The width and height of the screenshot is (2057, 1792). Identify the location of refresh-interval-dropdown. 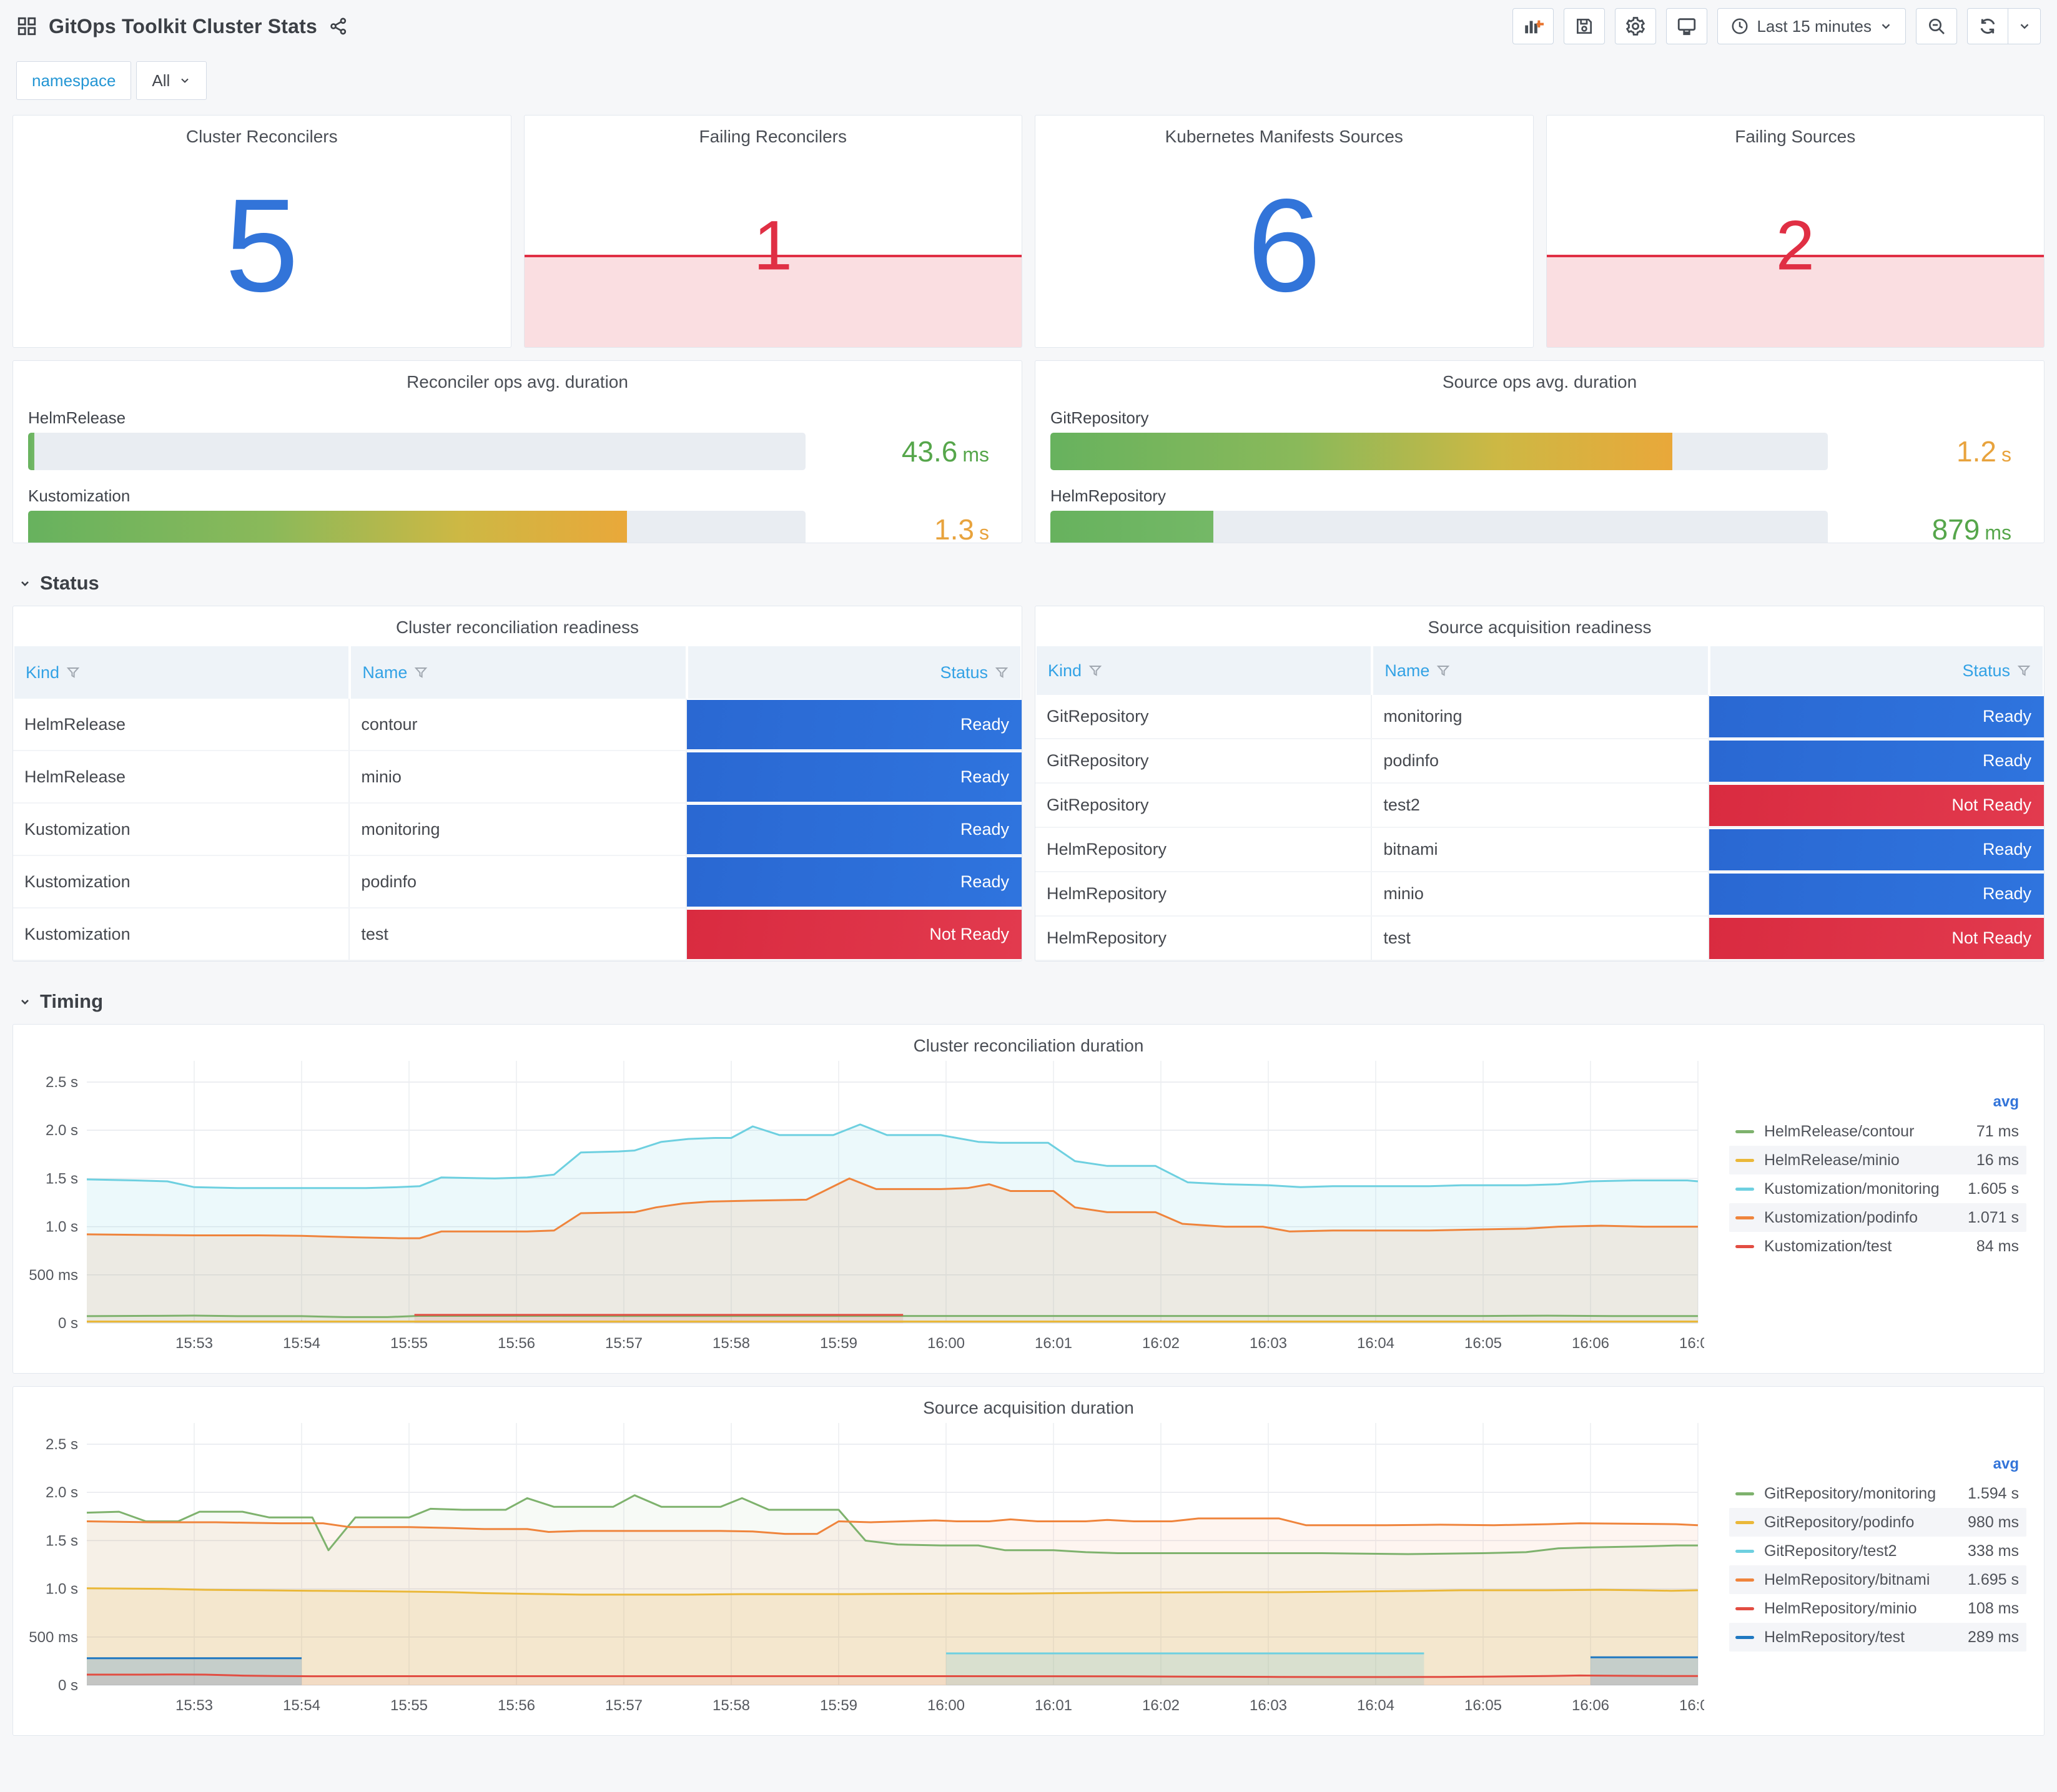
(2024, 26).